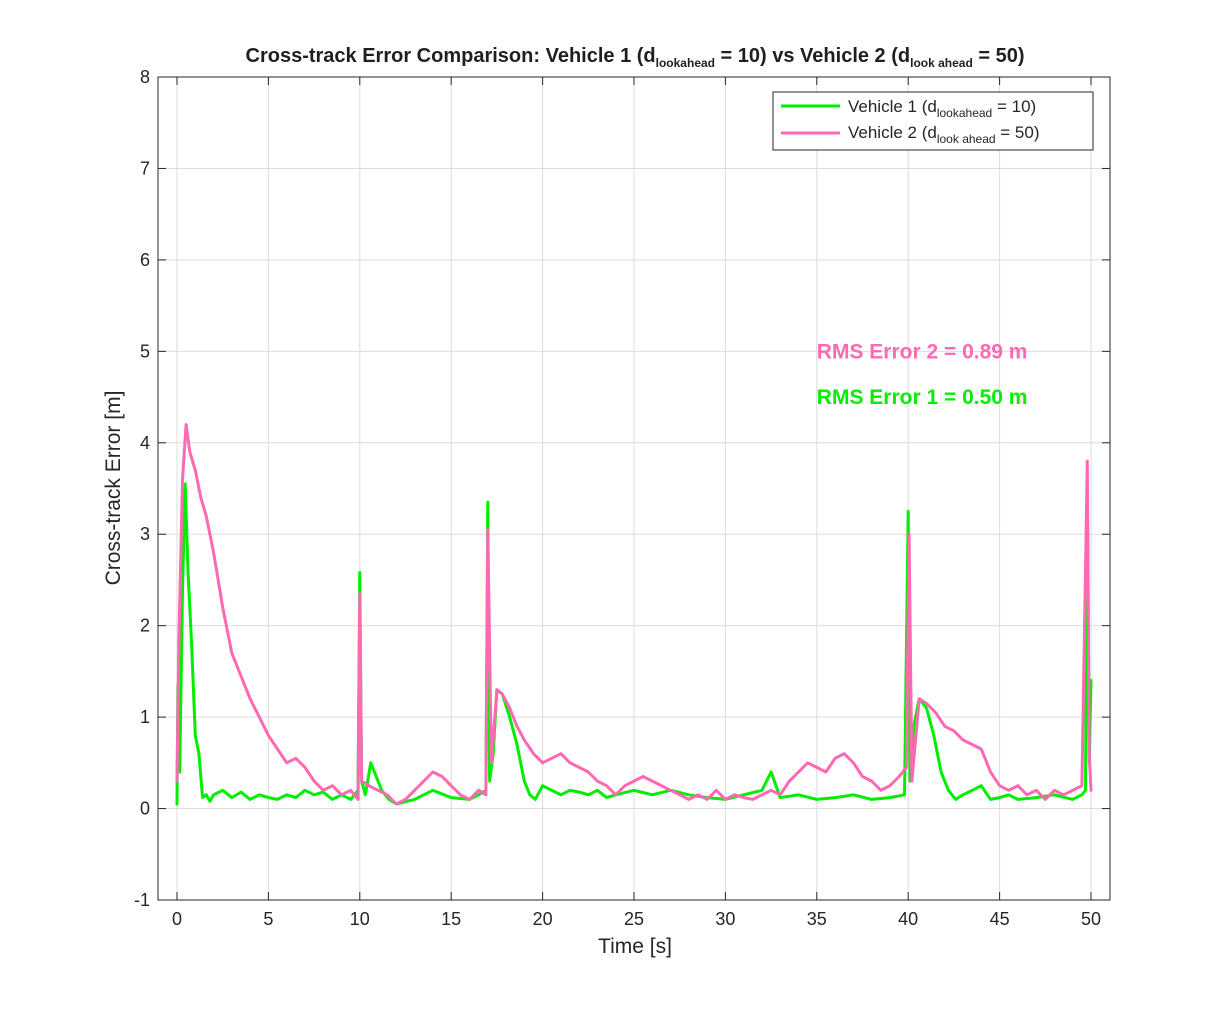  Describe the element at coordinates (177, 919) in the screenshot. I see `x-tick-label: 0` at that location.